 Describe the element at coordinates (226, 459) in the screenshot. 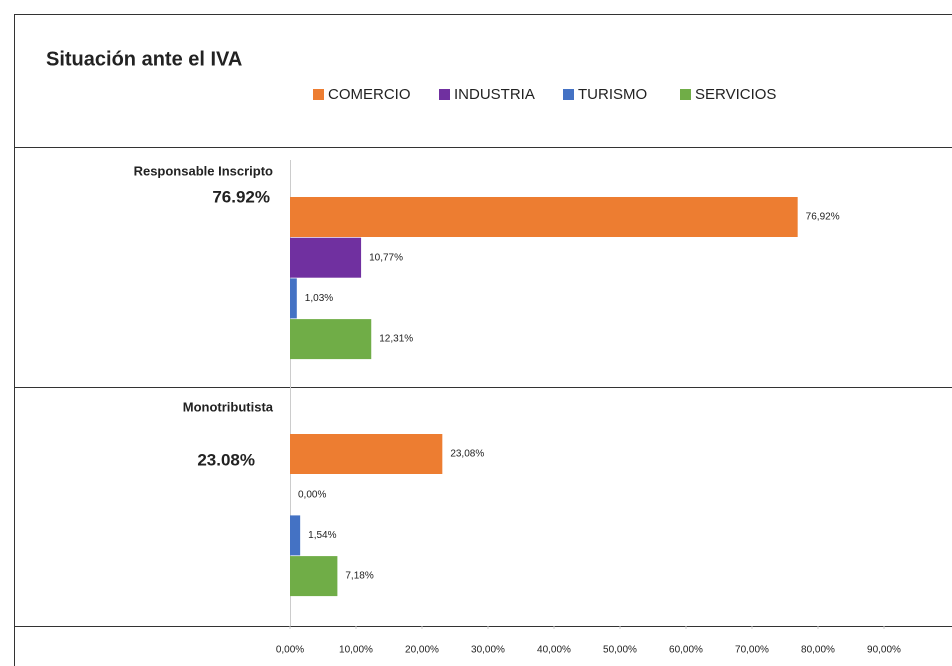

I see `group-total: 23.08%` at that location.